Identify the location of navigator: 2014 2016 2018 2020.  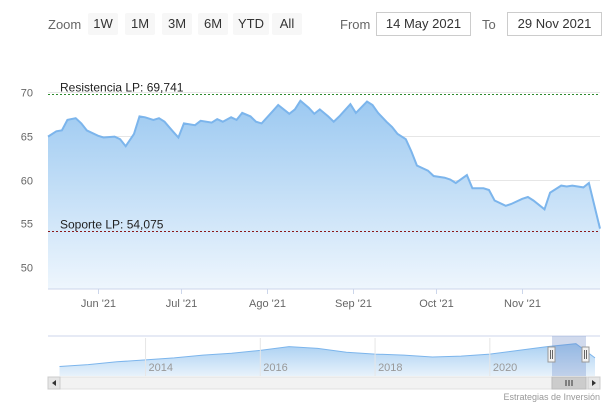
(324, 355).